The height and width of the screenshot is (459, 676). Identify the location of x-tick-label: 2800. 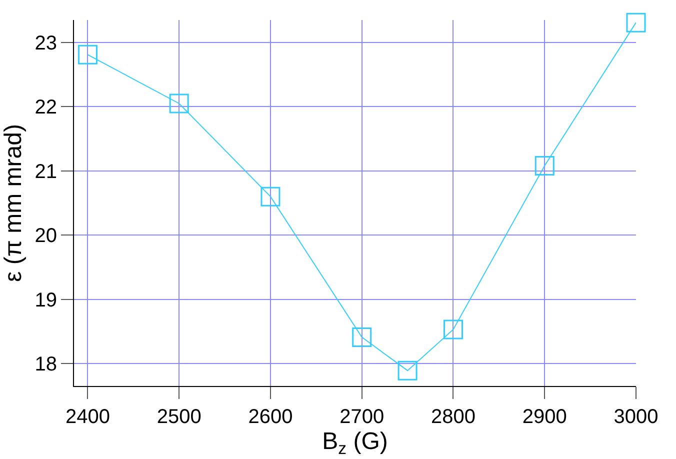
(453, 417).